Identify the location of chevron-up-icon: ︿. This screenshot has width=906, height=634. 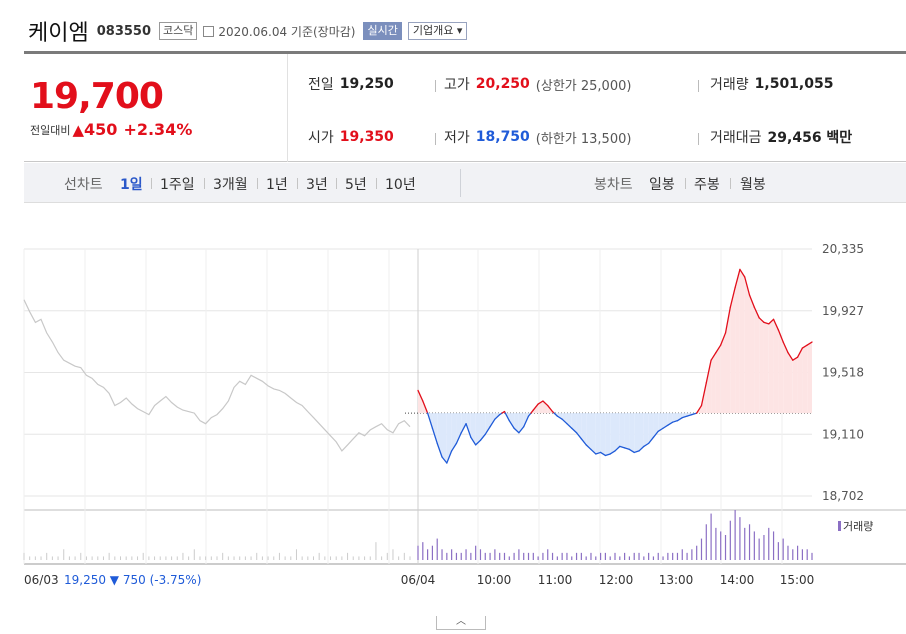
(461, 621).